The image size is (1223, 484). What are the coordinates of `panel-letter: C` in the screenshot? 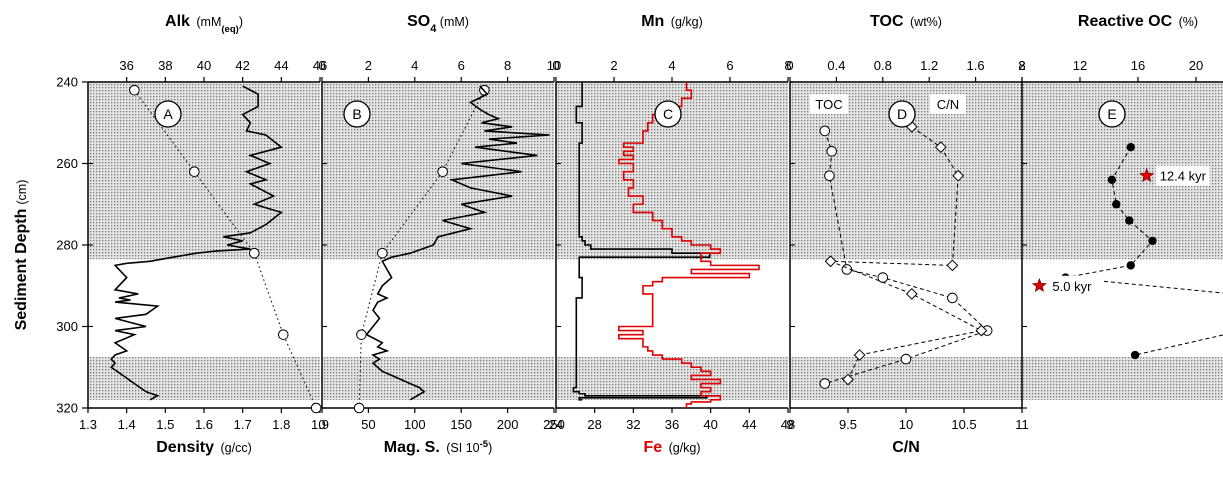 It's located at (668, 114).